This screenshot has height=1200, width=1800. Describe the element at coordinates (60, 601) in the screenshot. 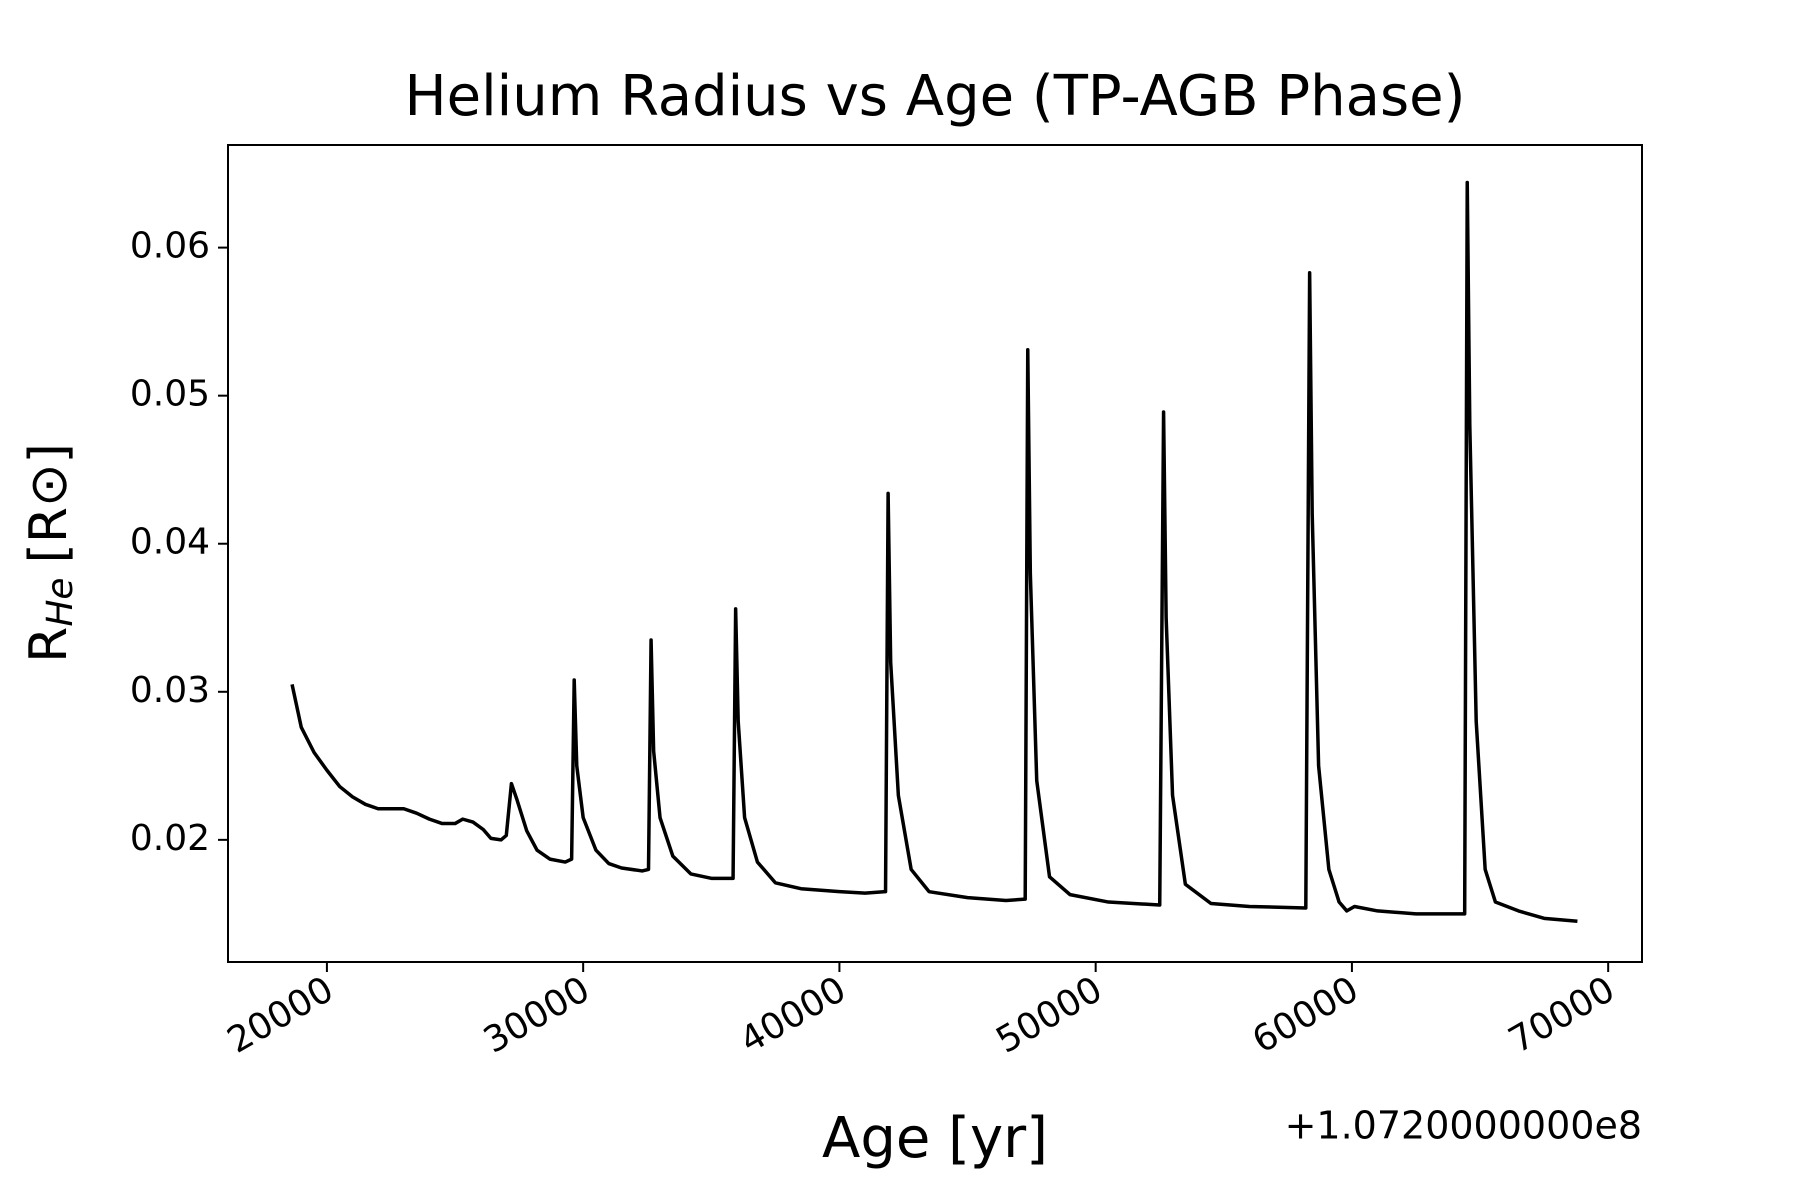

I see `y-label-sub: He` at that location.